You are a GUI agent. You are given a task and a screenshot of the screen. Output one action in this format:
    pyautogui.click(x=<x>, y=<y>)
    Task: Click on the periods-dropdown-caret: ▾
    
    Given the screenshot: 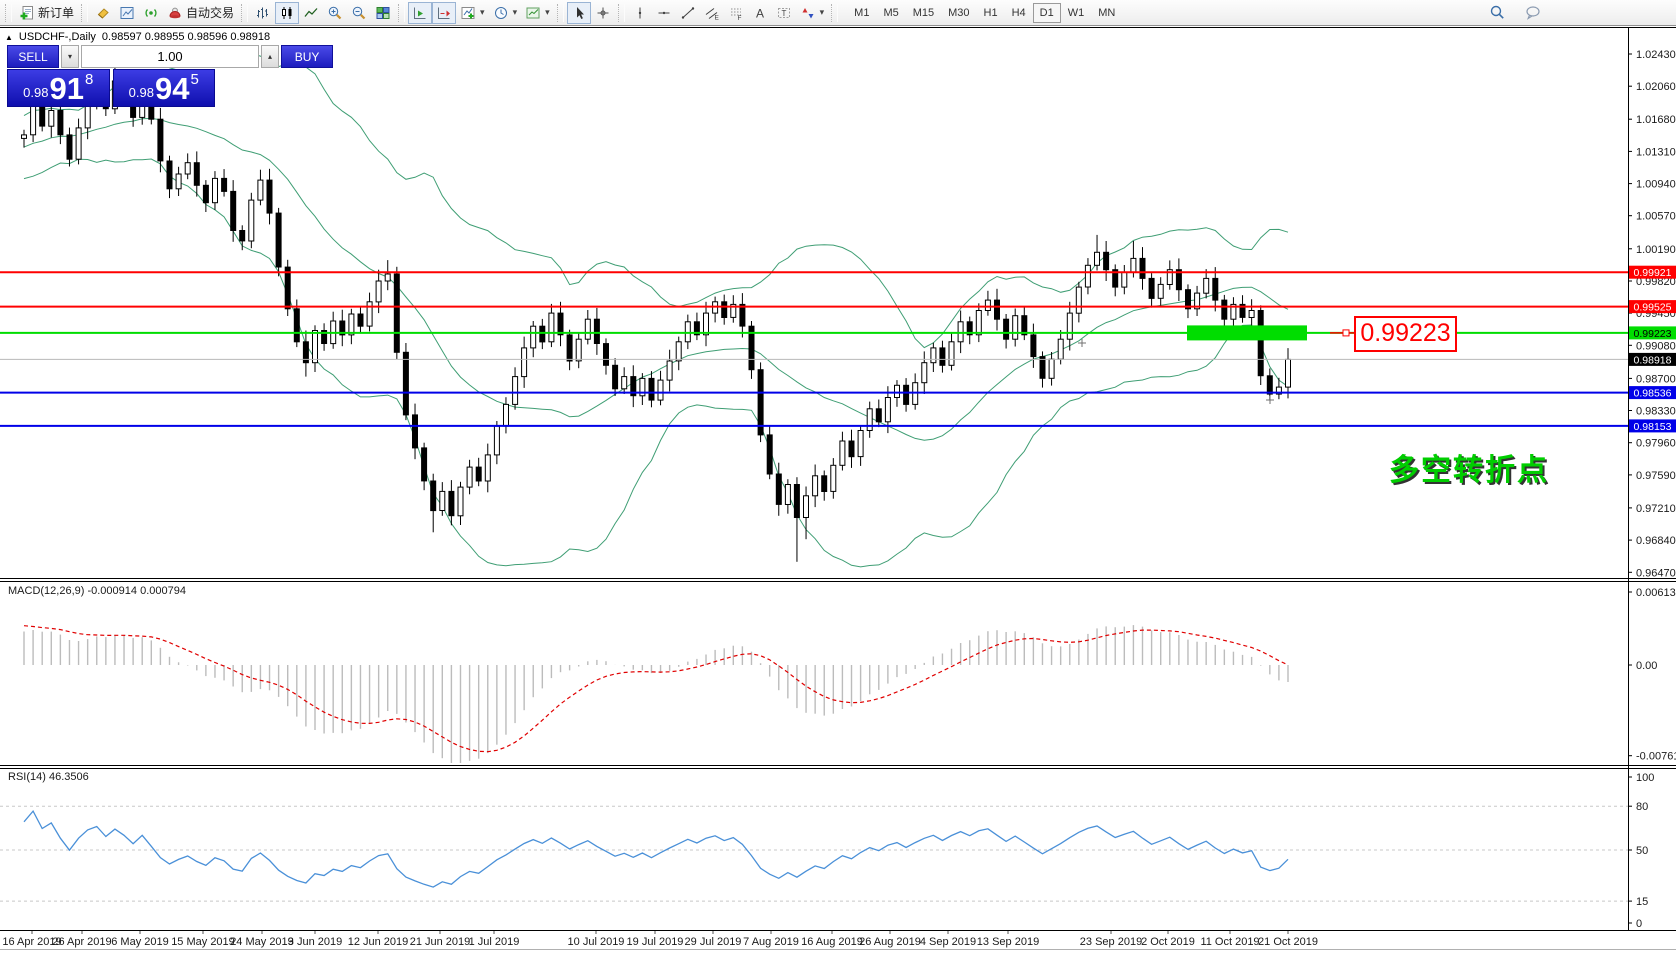 What is the action you would take?
    pyautogui.click(x=515, y=12)
    